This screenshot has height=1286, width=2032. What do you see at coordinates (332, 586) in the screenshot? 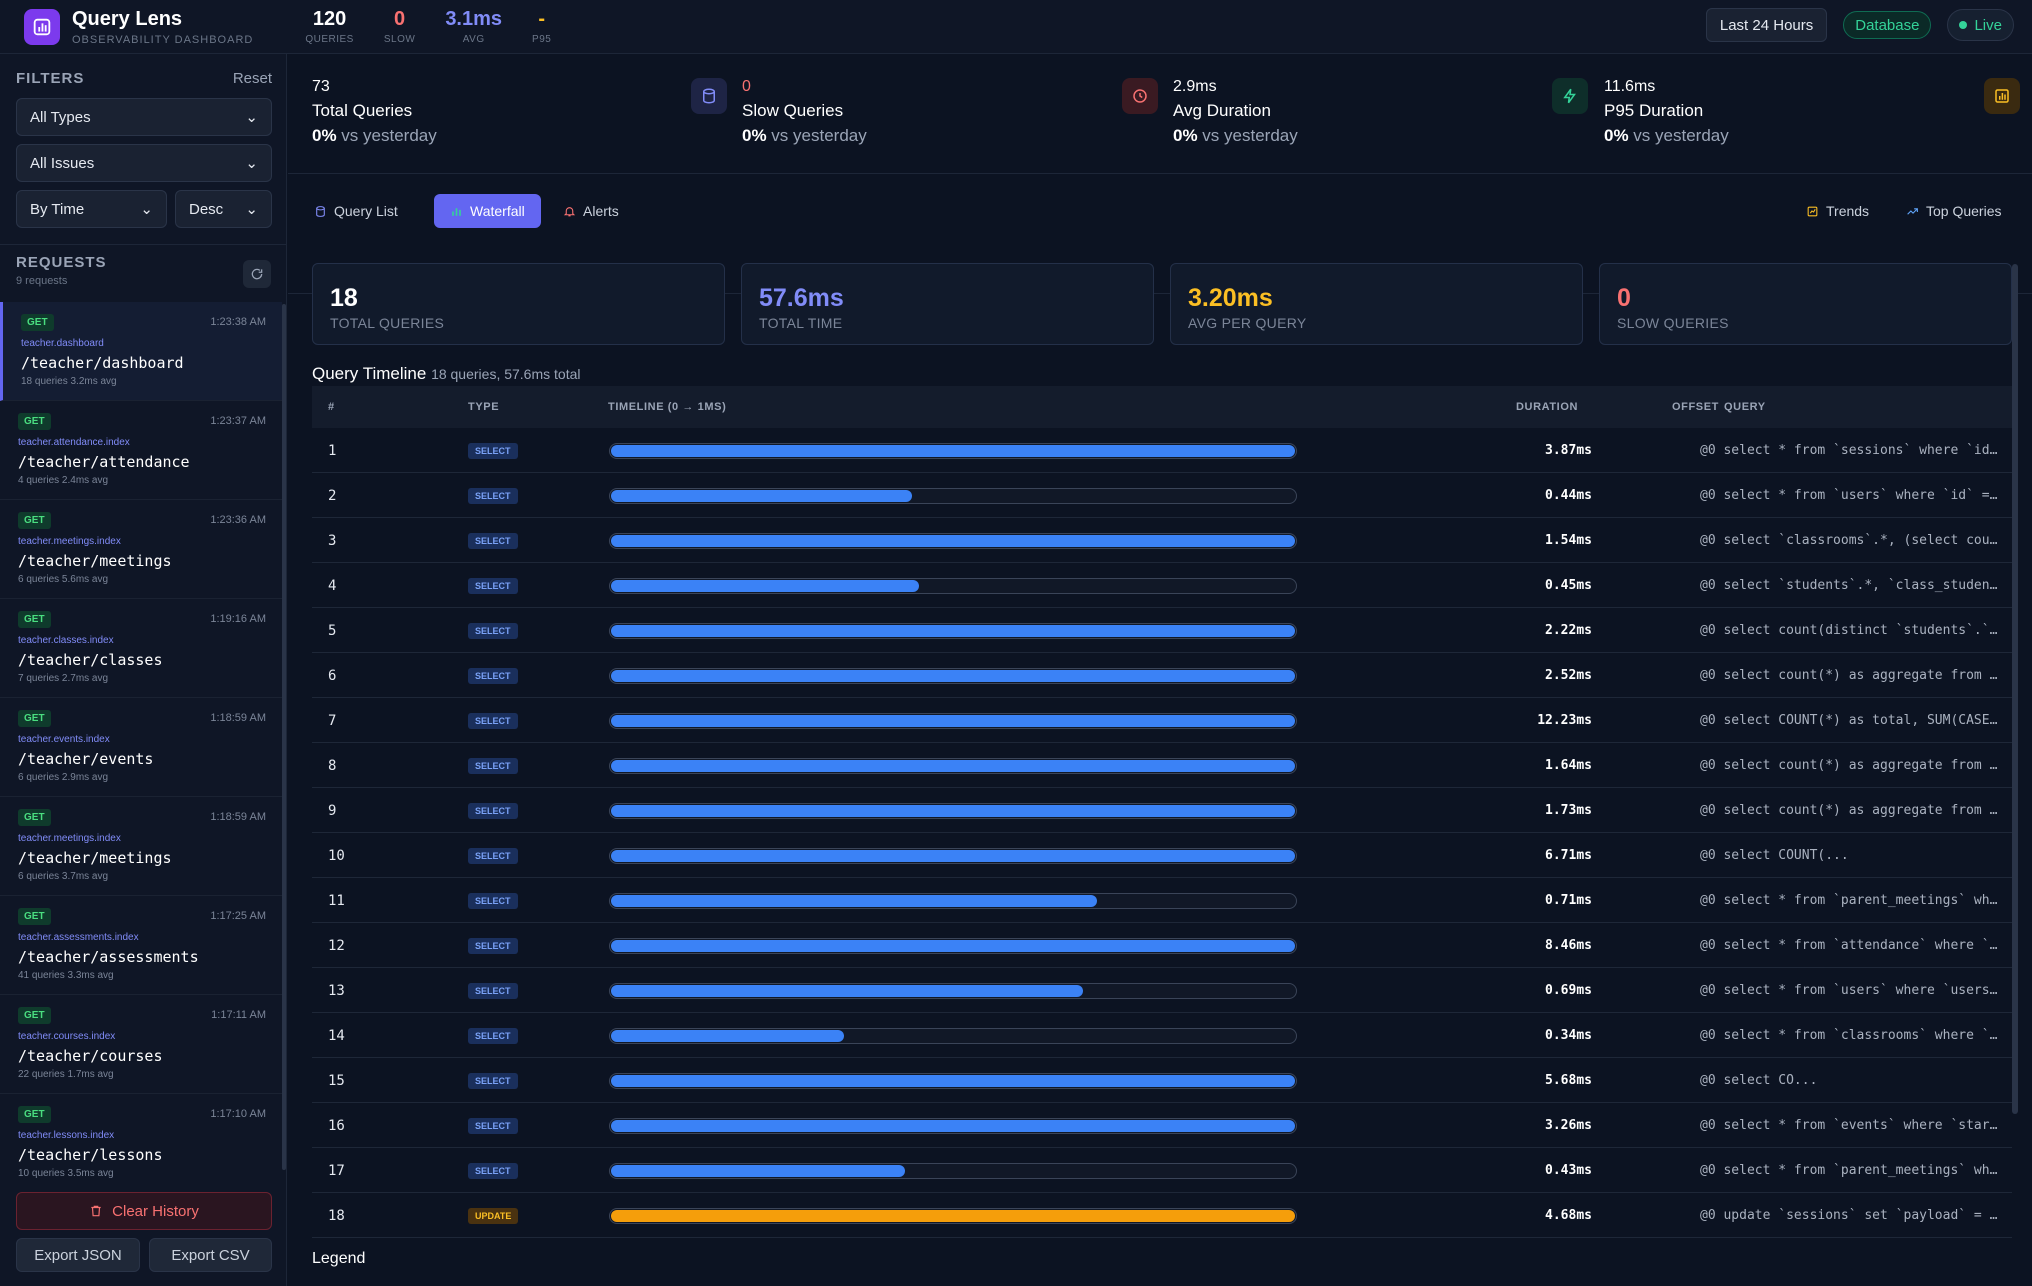
I see `row-number: 4` at bounding box center [332, 586].